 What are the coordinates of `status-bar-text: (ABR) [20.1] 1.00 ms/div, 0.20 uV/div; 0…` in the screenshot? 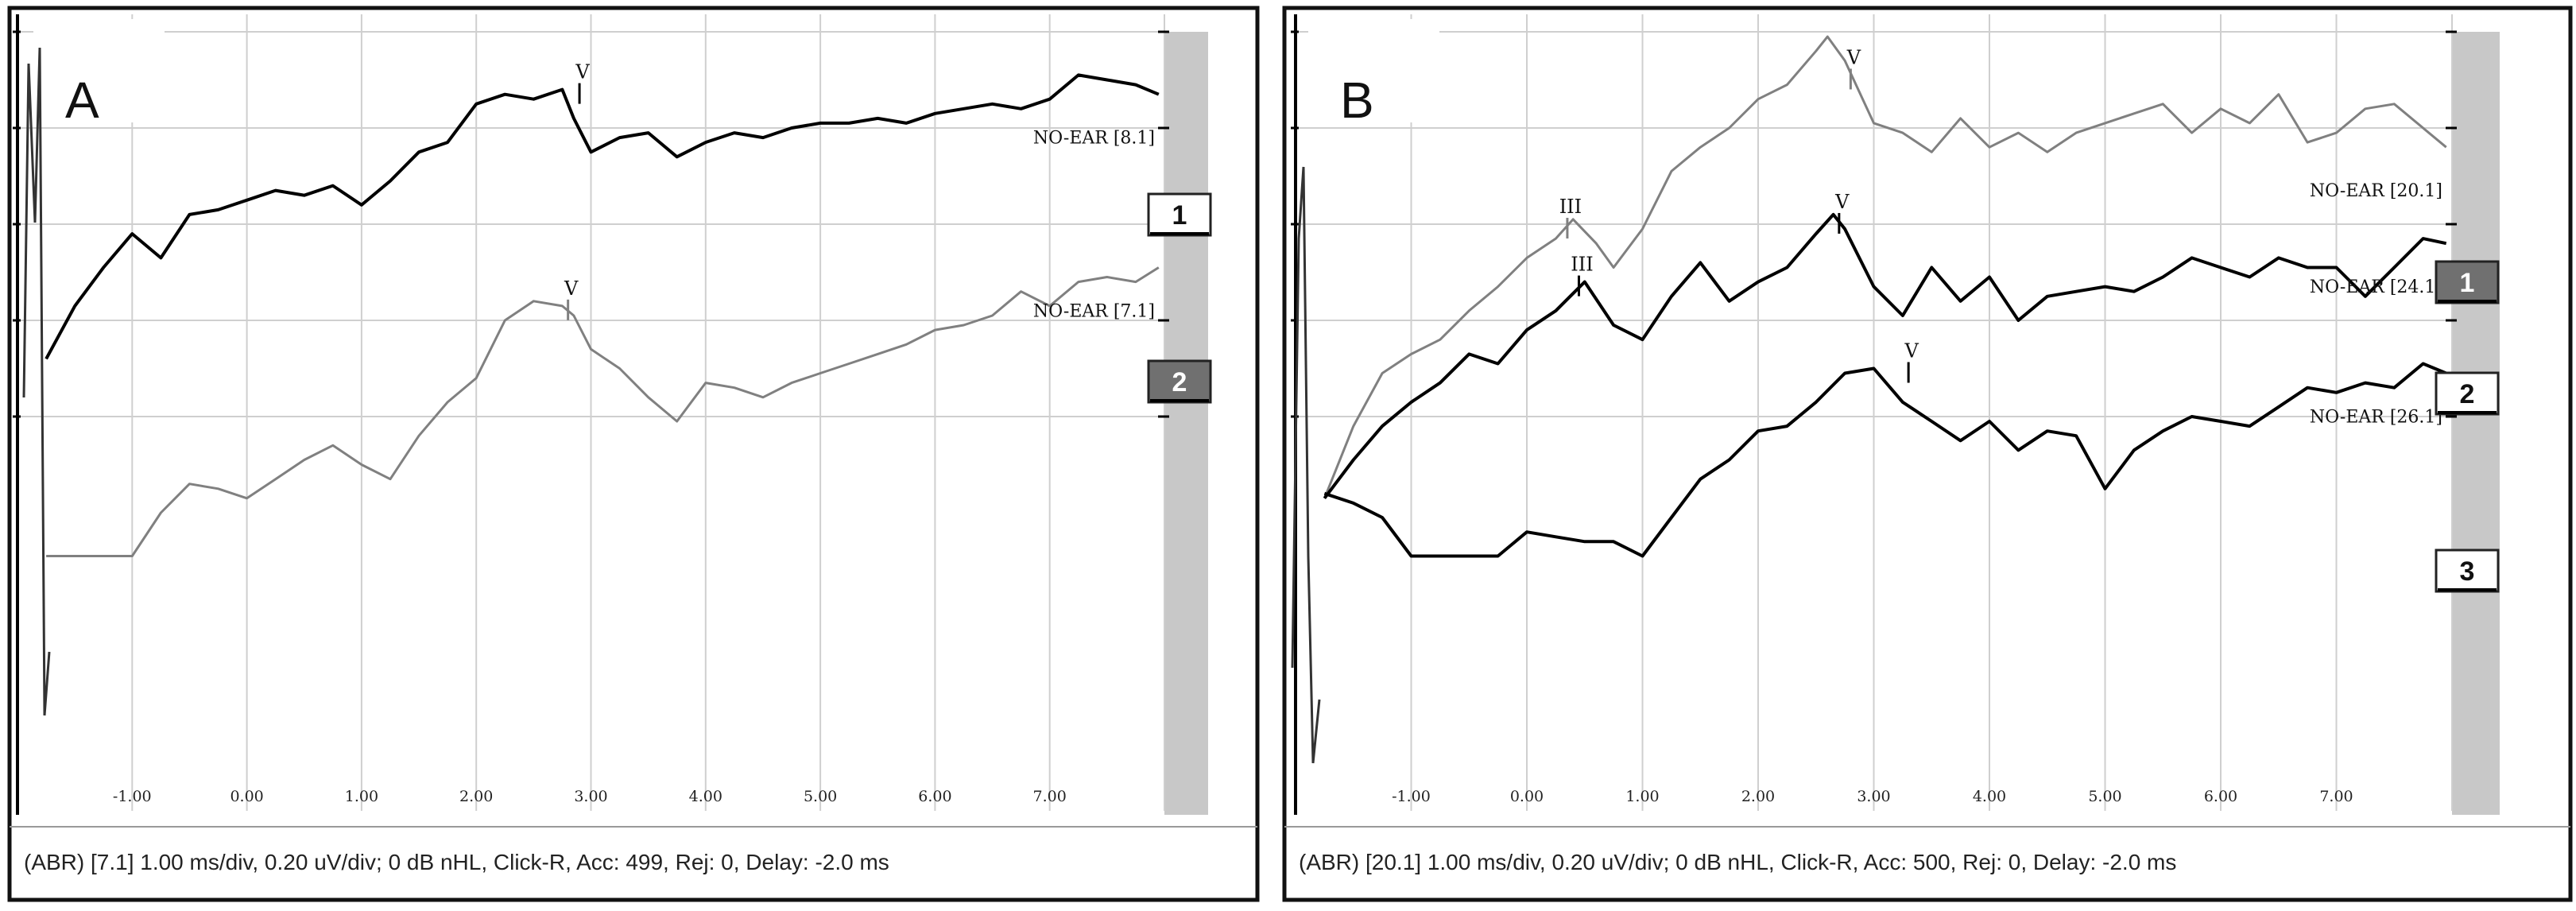 It's located at (1737, 862).